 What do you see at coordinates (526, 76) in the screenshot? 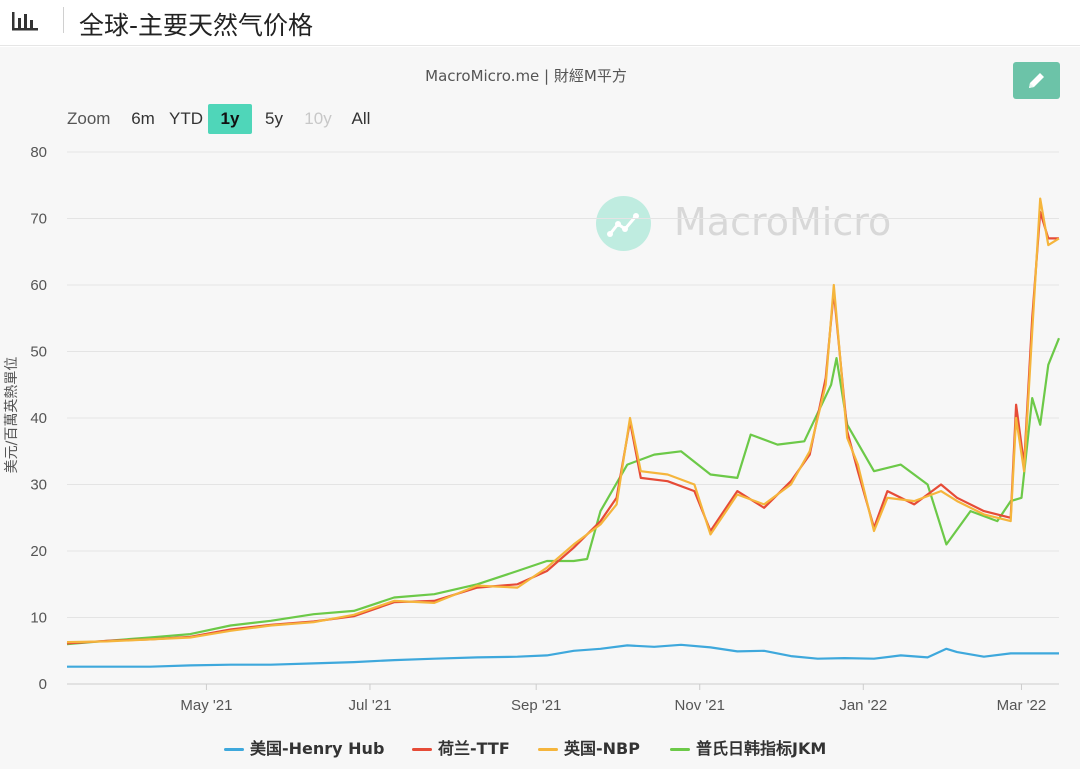
I see `chart-credit: MacroMicro.me | 財經M平方` at bounding box center [526, 76].